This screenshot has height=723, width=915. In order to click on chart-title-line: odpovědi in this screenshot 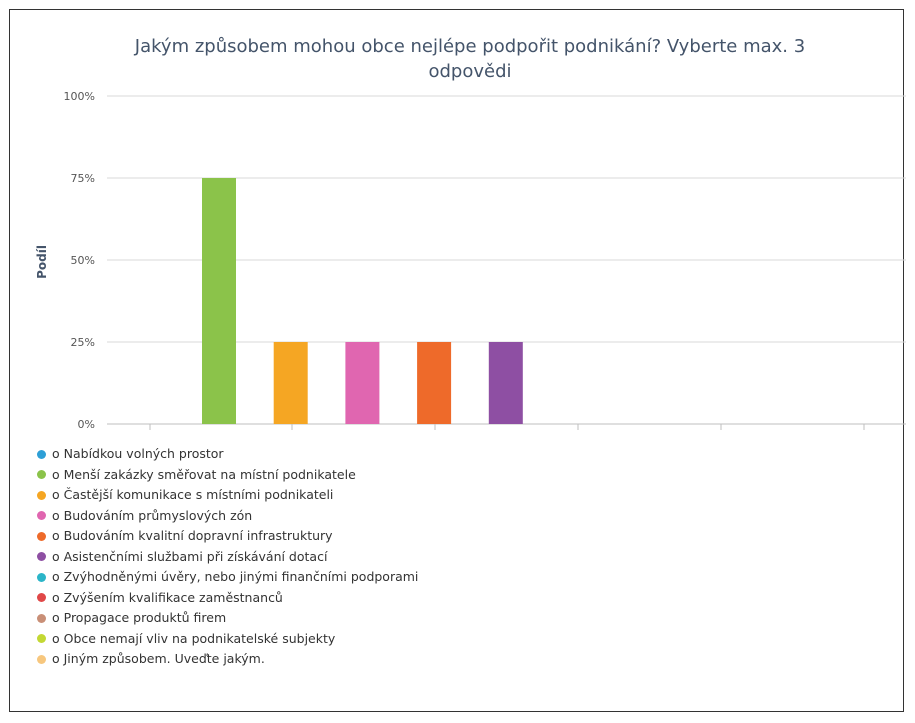, I will do `click(469, 71)`.